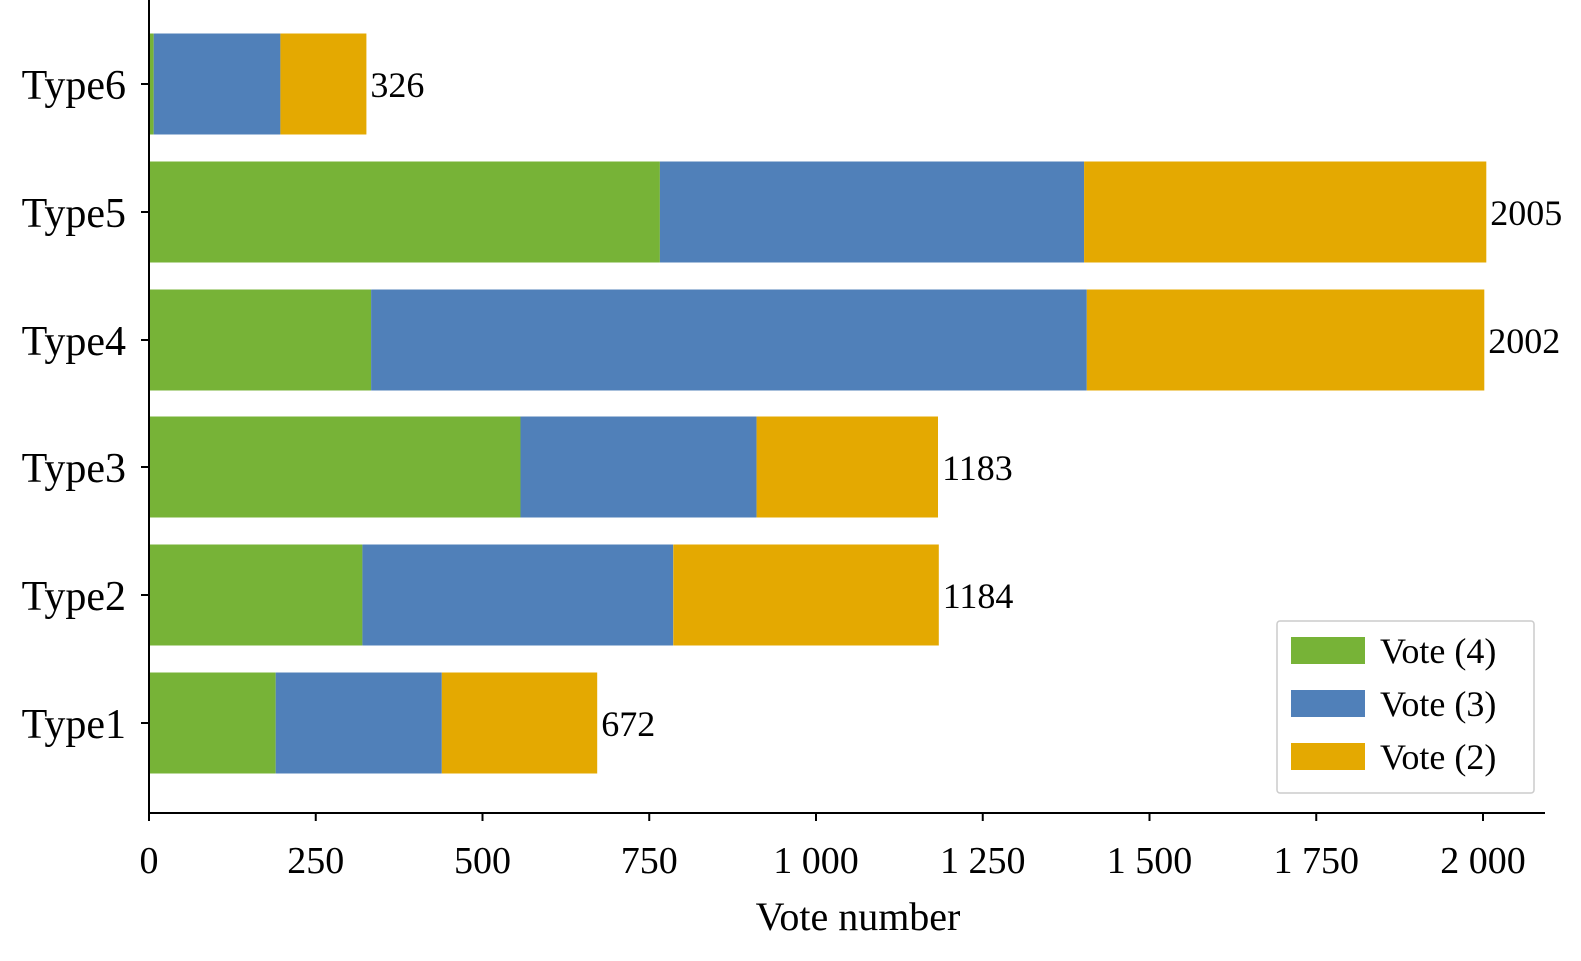 Image resolution: width=1581 pixels, height=961 pixels. What do you see at coordinates (74, 342) in the screenshot?
I see `y-tick-label-type4: Type4` at bounding box center [74, 342].